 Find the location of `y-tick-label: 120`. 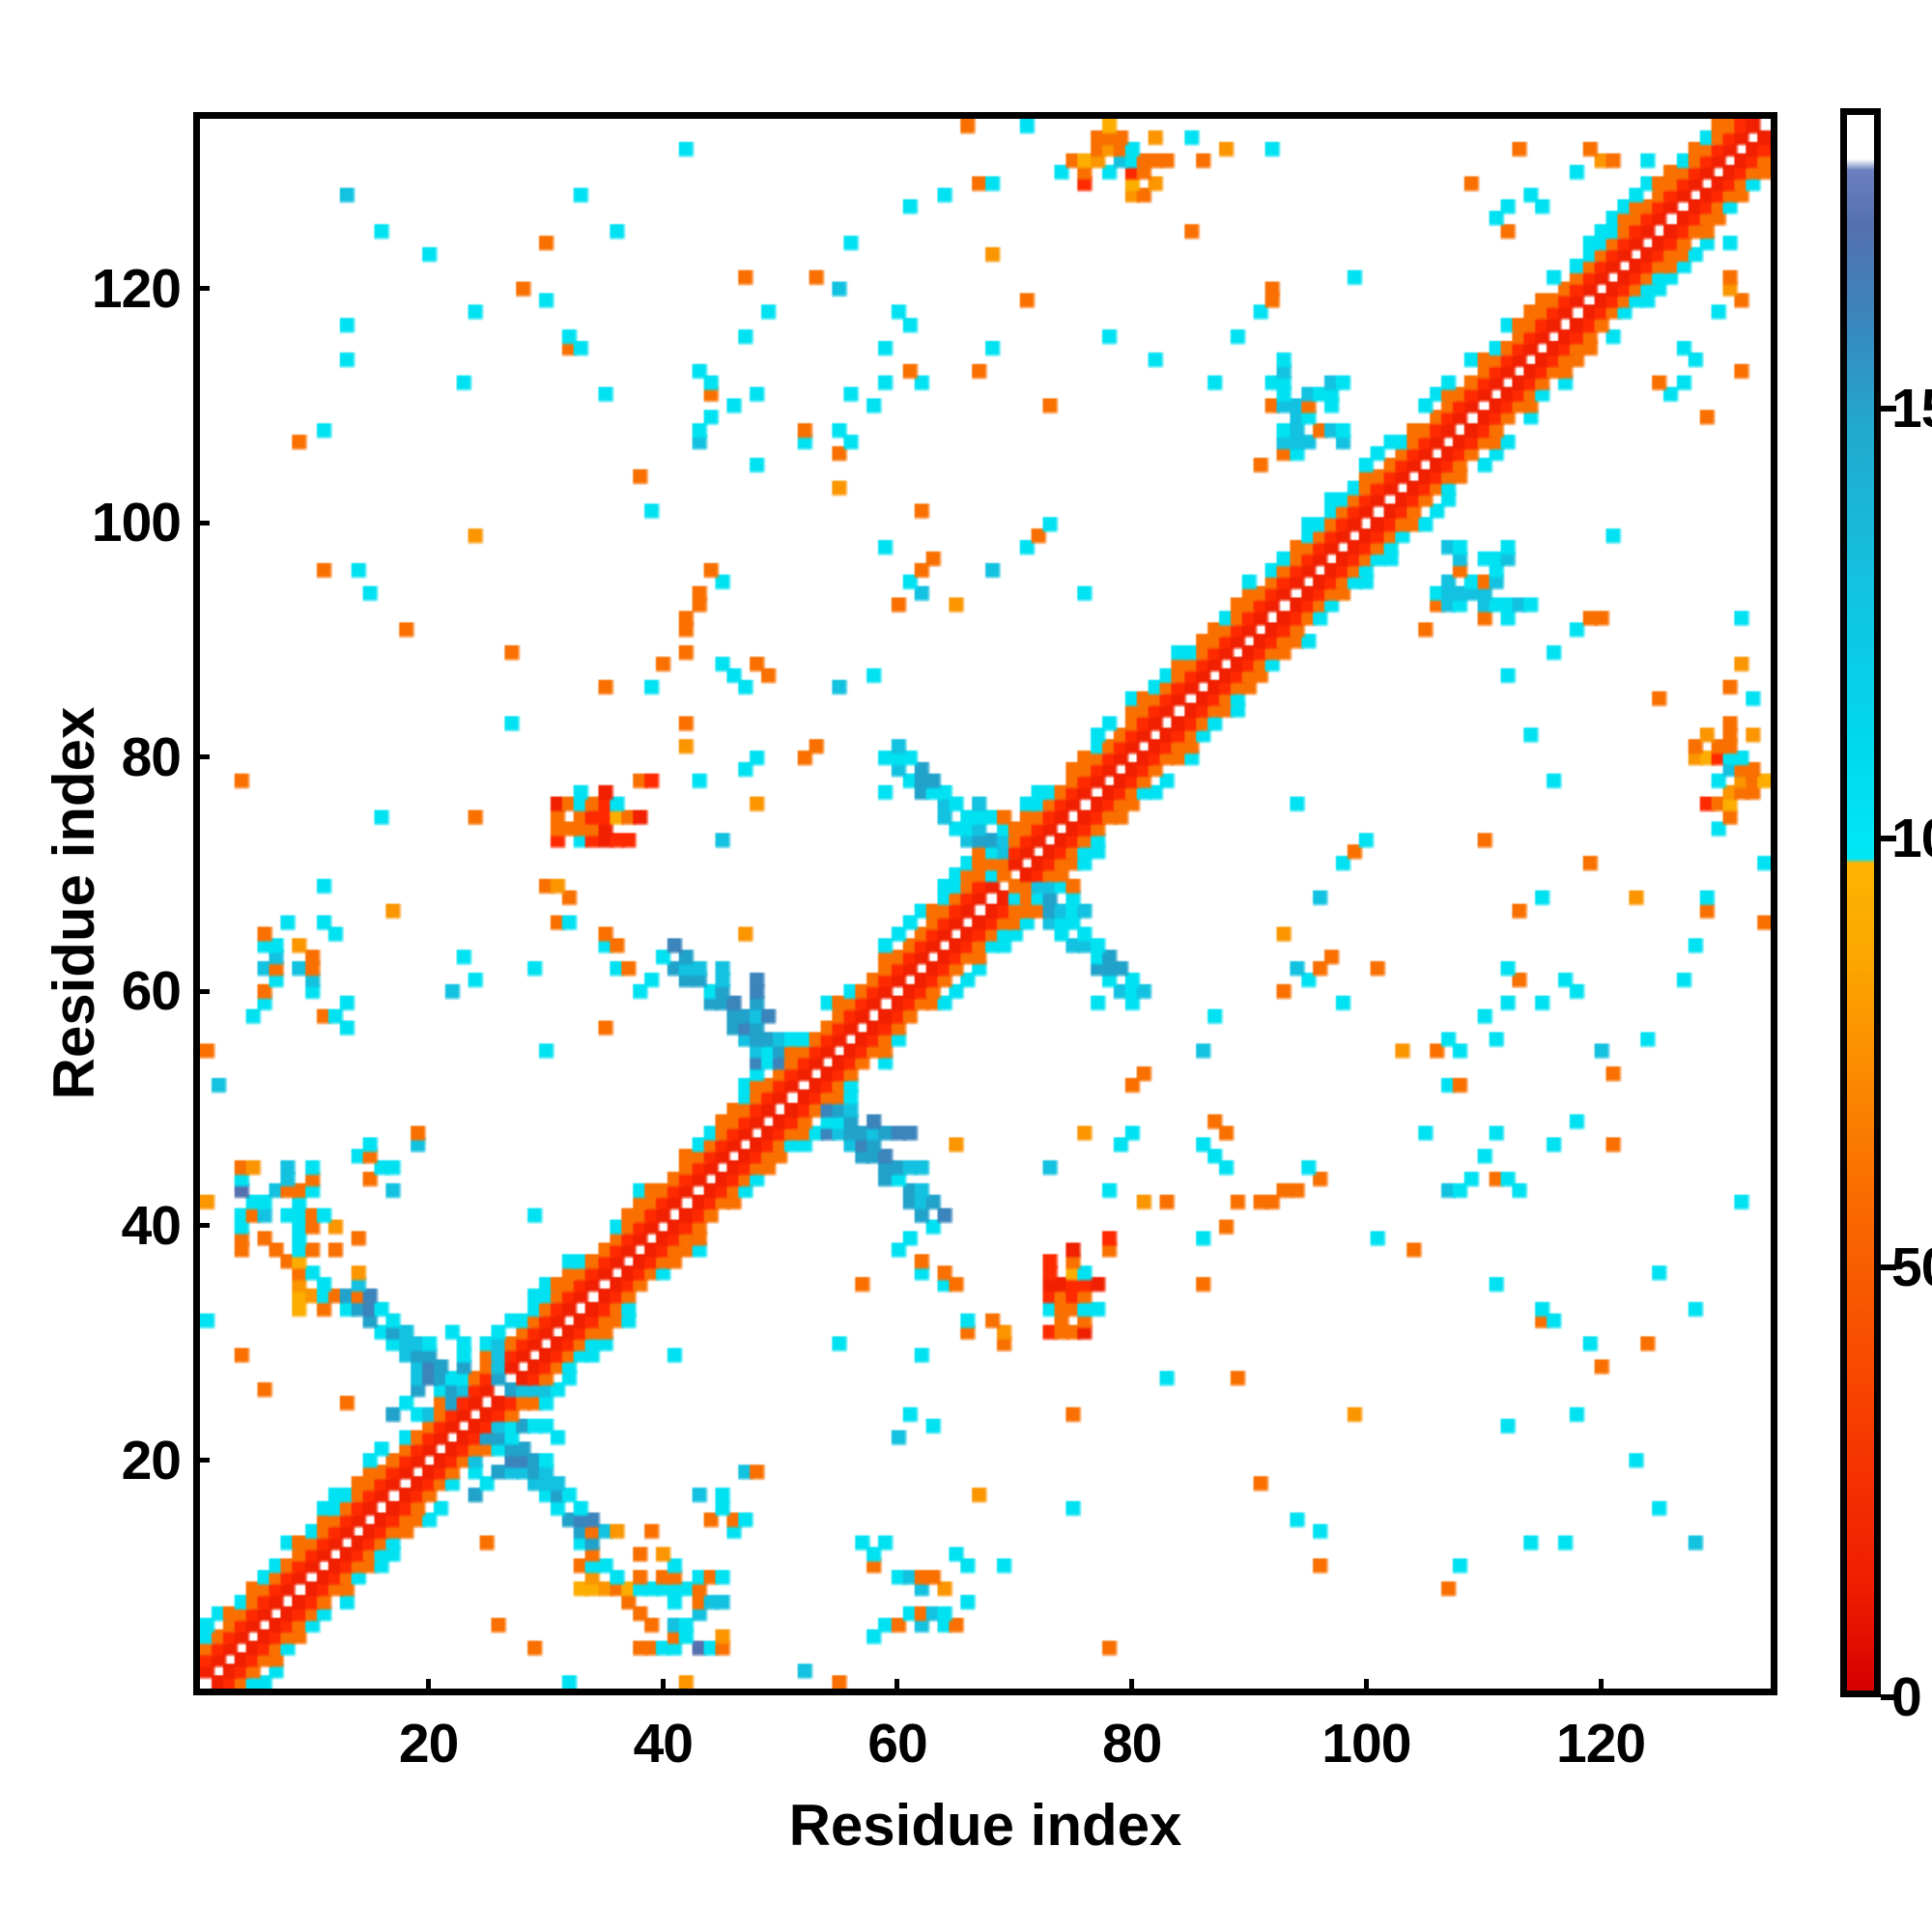

y-tick-label: 120 is located at coordinates (136, 288).